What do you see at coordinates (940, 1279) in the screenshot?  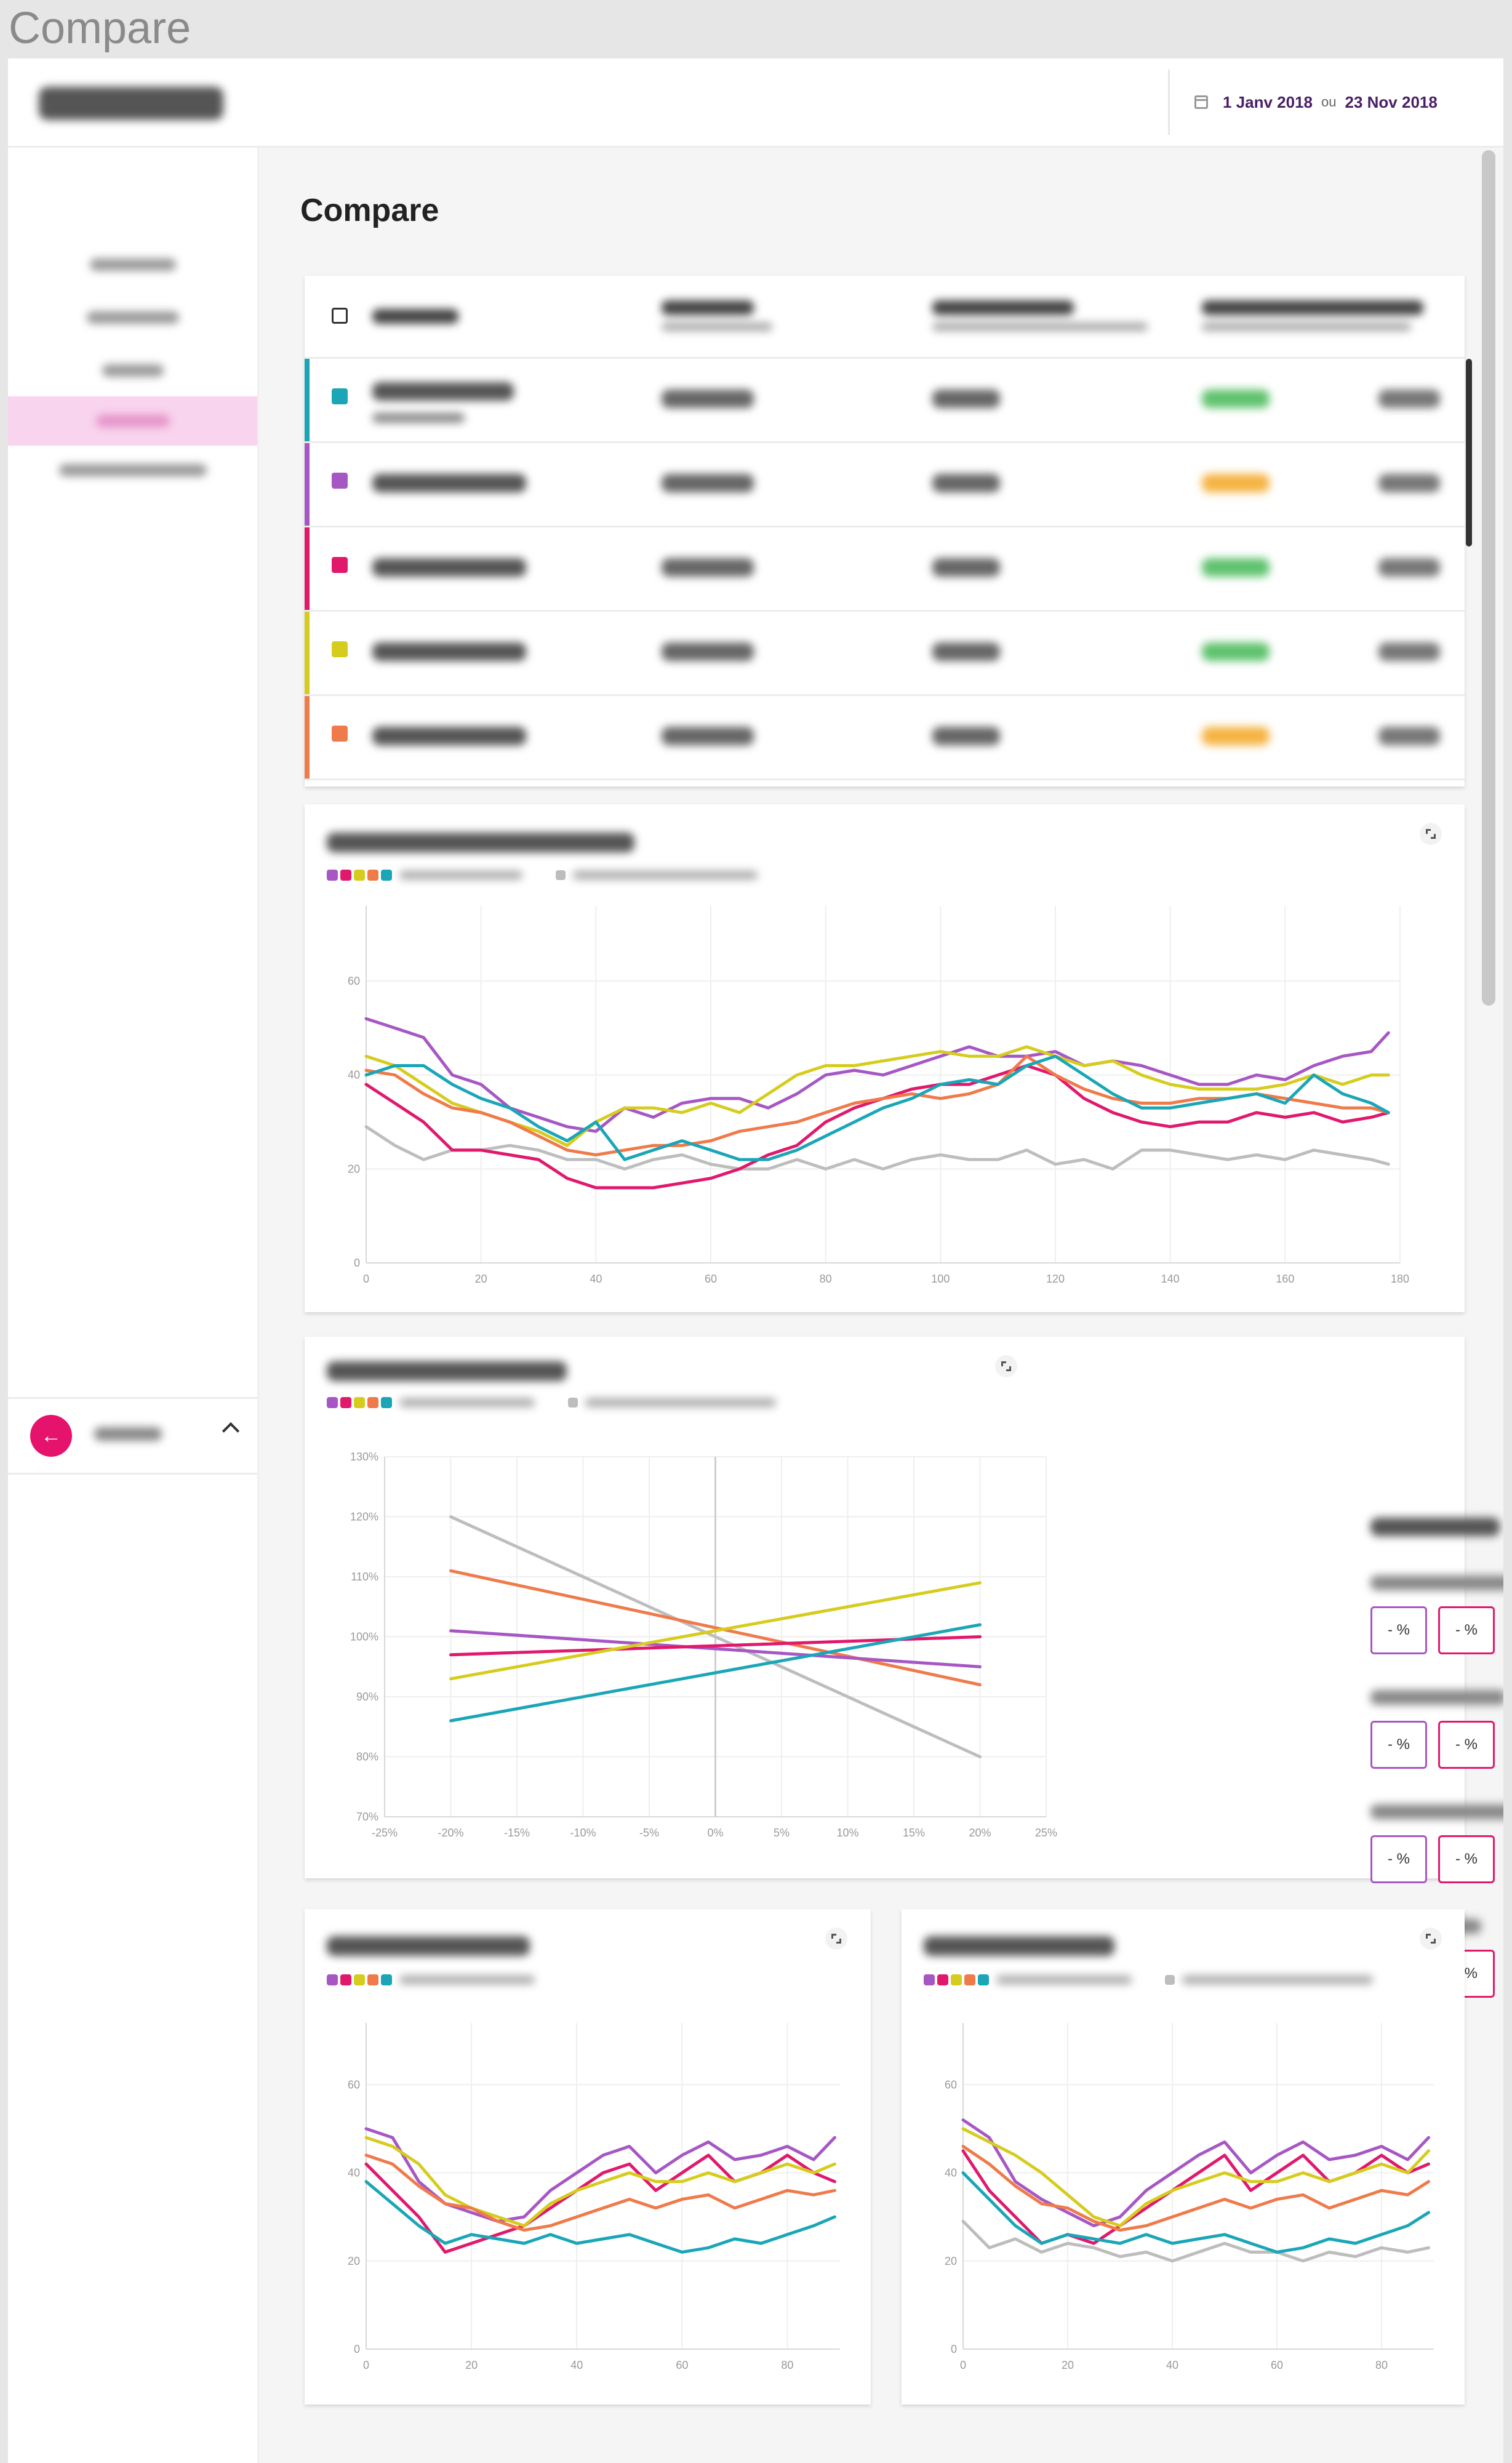 I see `x-tick-label: 100` at bounding box center [940, 1279].